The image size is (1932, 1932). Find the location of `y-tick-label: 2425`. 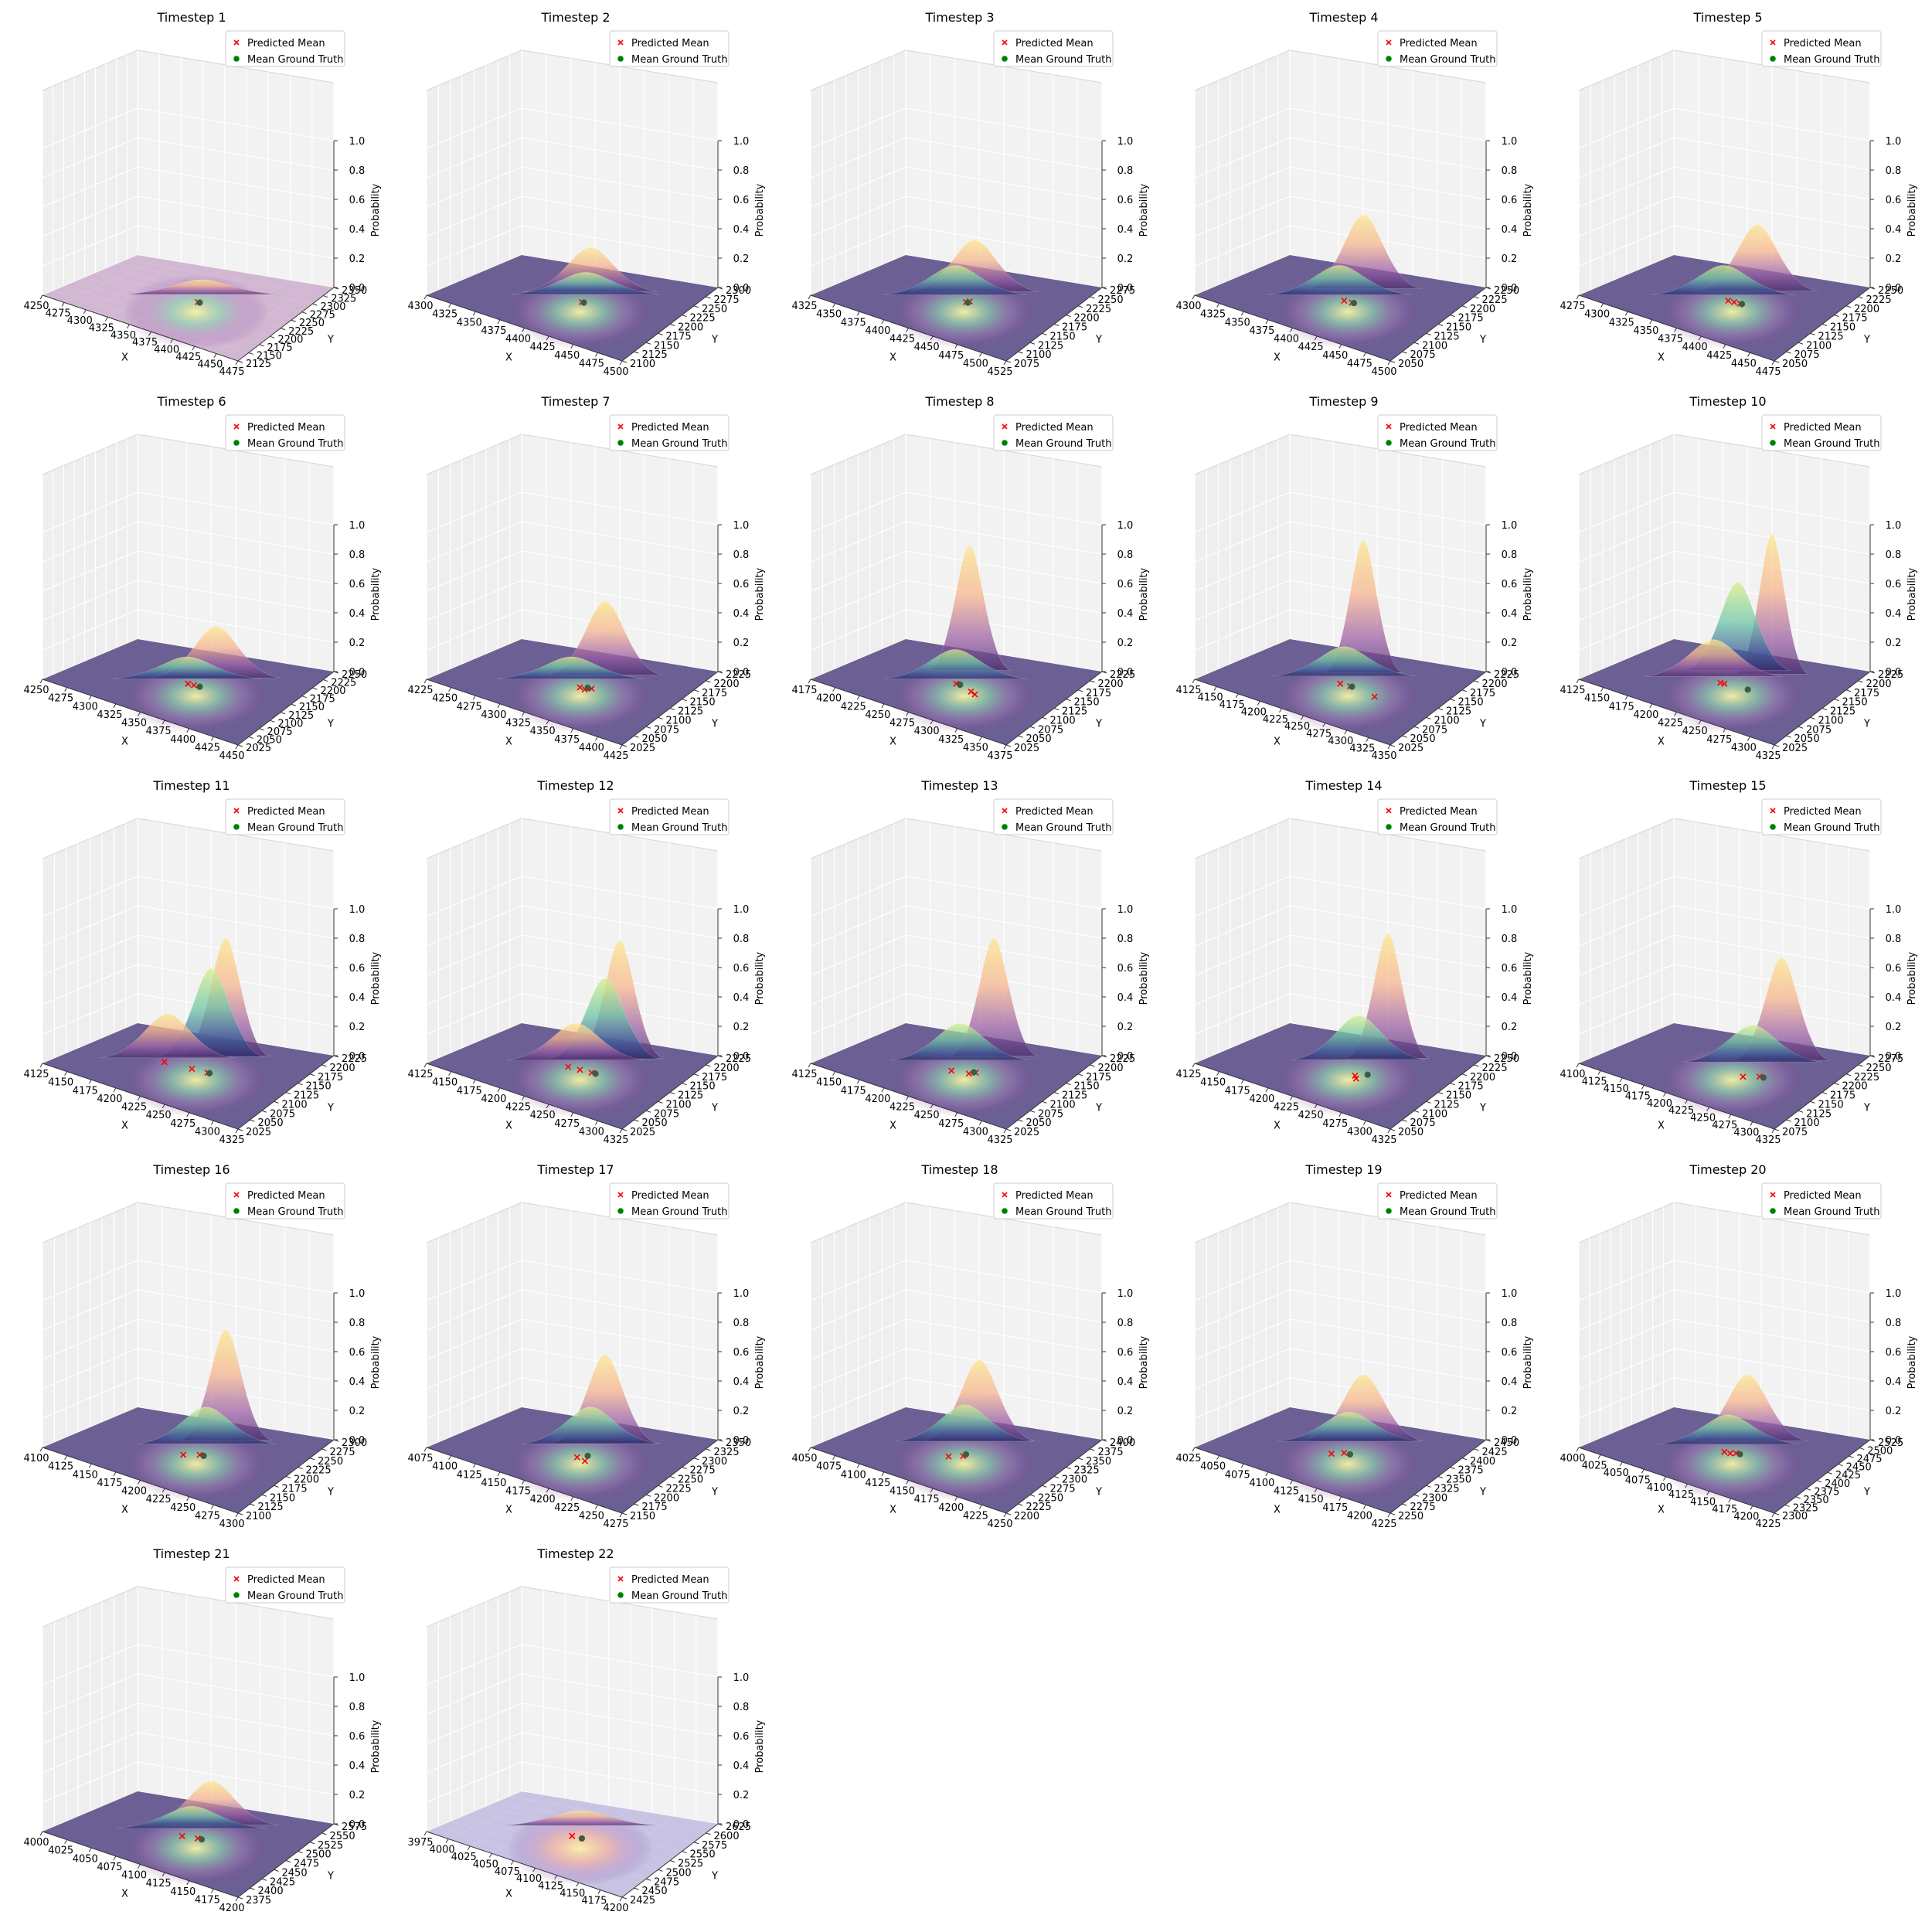

y-tick-label: 2425 is located at coordinates (282, 1882).